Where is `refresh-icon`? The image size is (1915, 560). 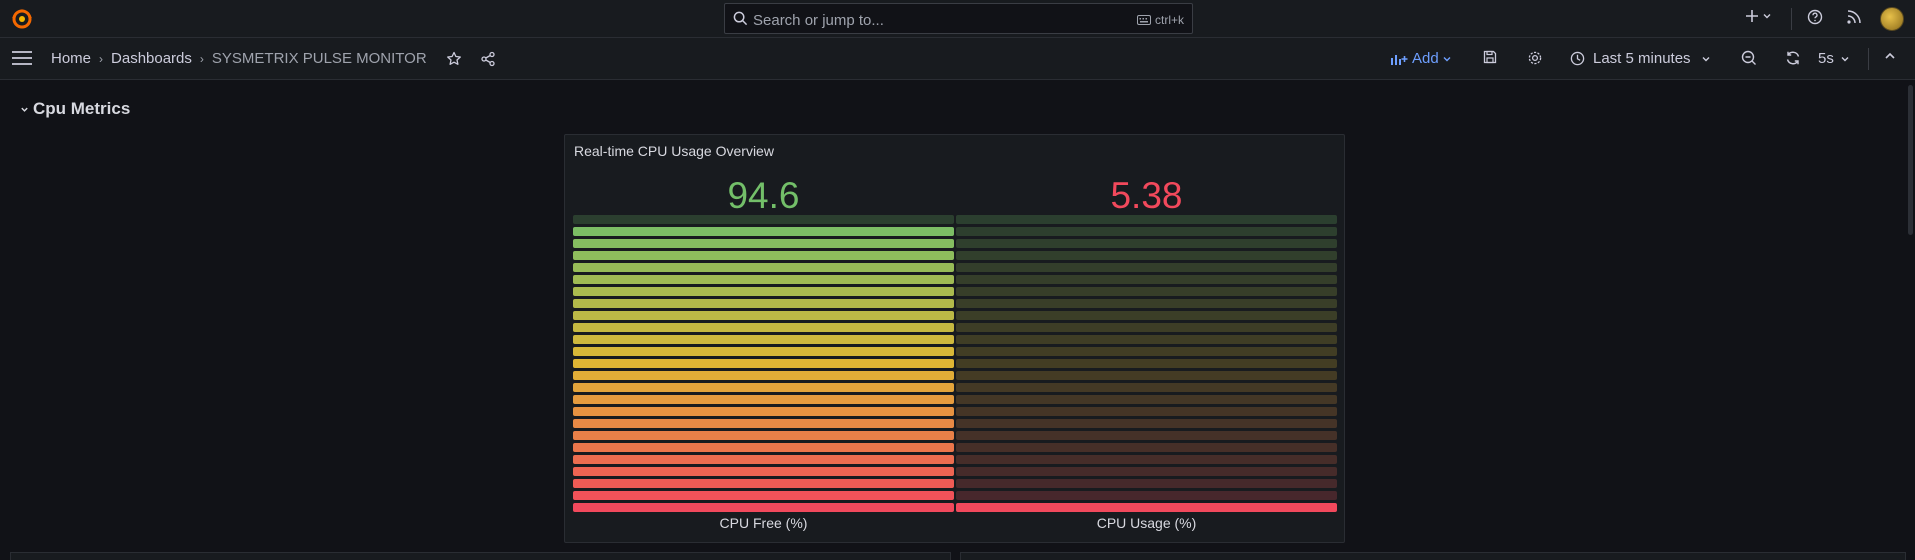 refresh-icon is located at coordinates (1793, 58).